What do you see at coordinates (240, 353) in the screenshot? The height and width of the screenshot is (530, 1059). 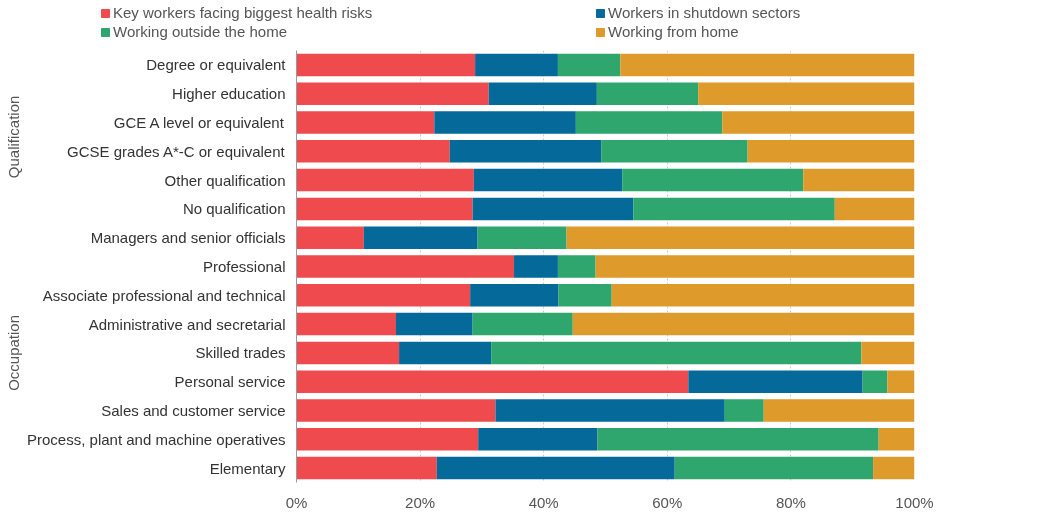 I see `y-tick-label: Skilled trades` at bounding box center [240, 353].